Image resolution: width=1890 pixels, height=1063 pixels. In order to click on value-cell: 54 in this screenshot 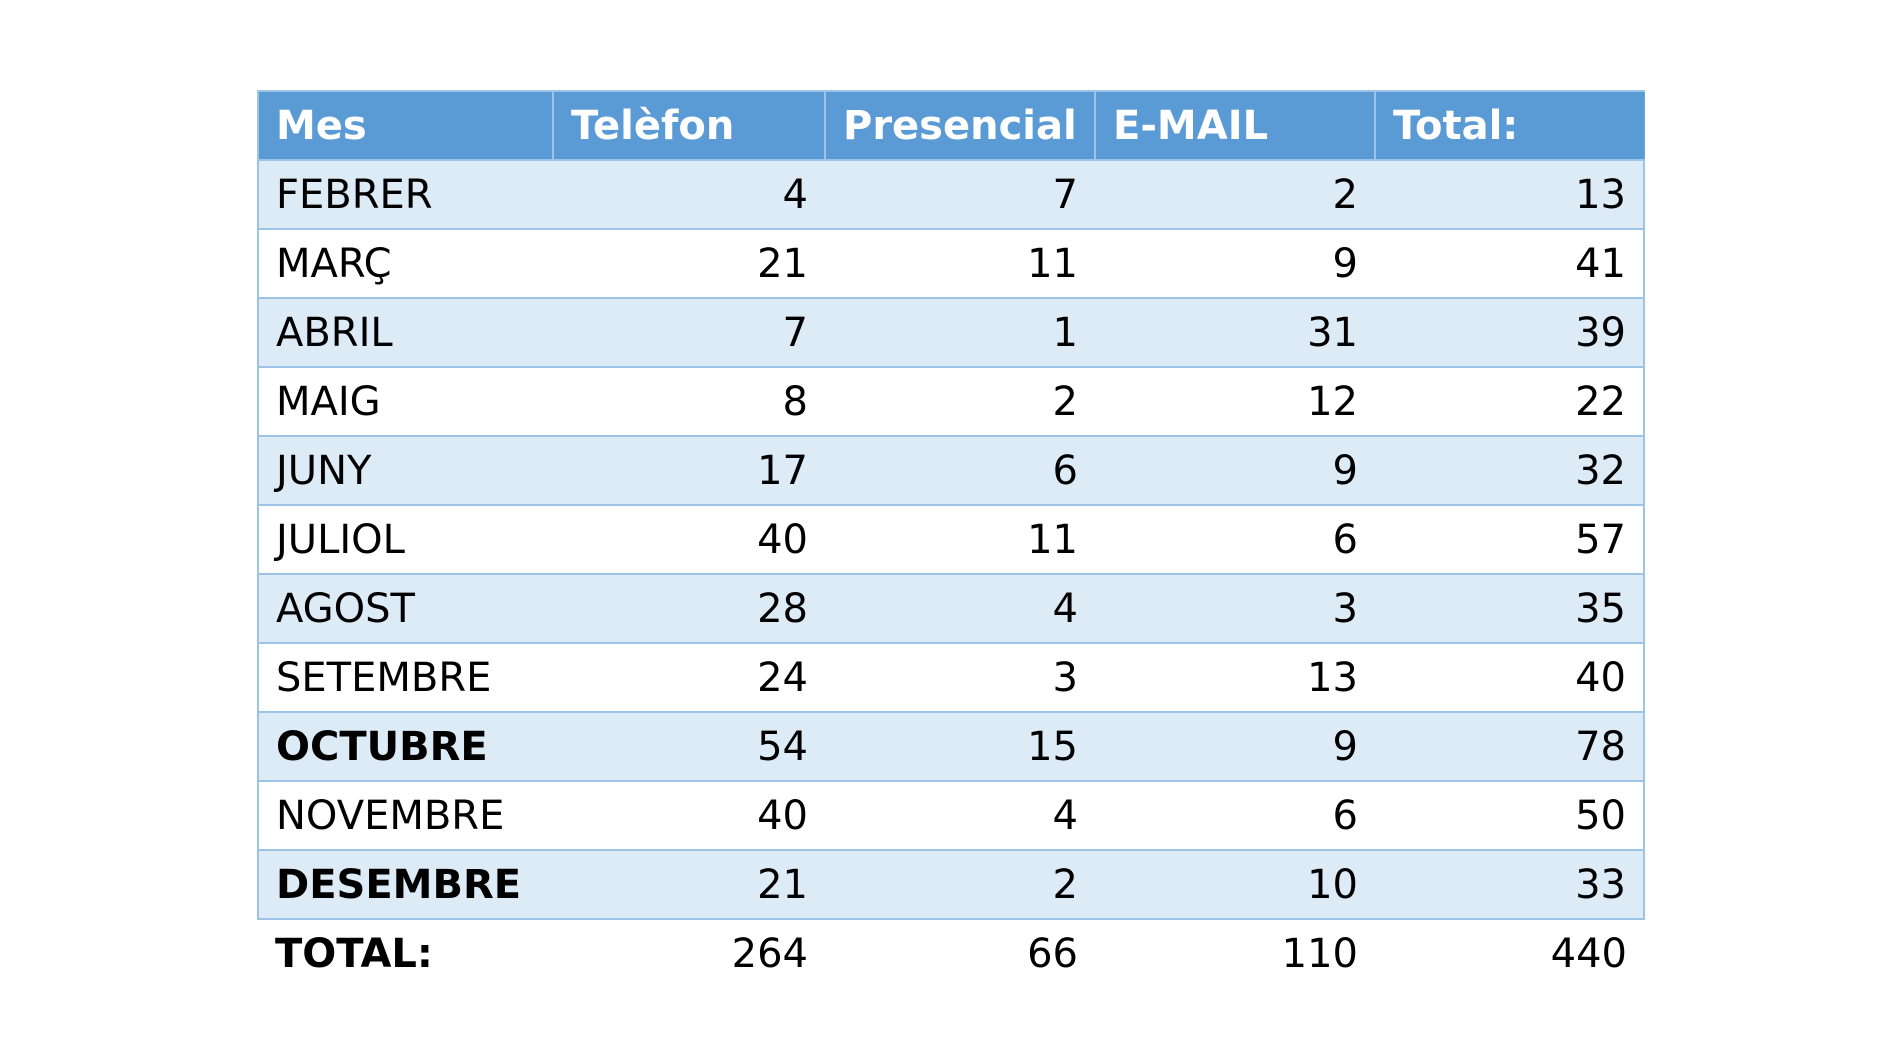, I will do `click(689, 746)`.